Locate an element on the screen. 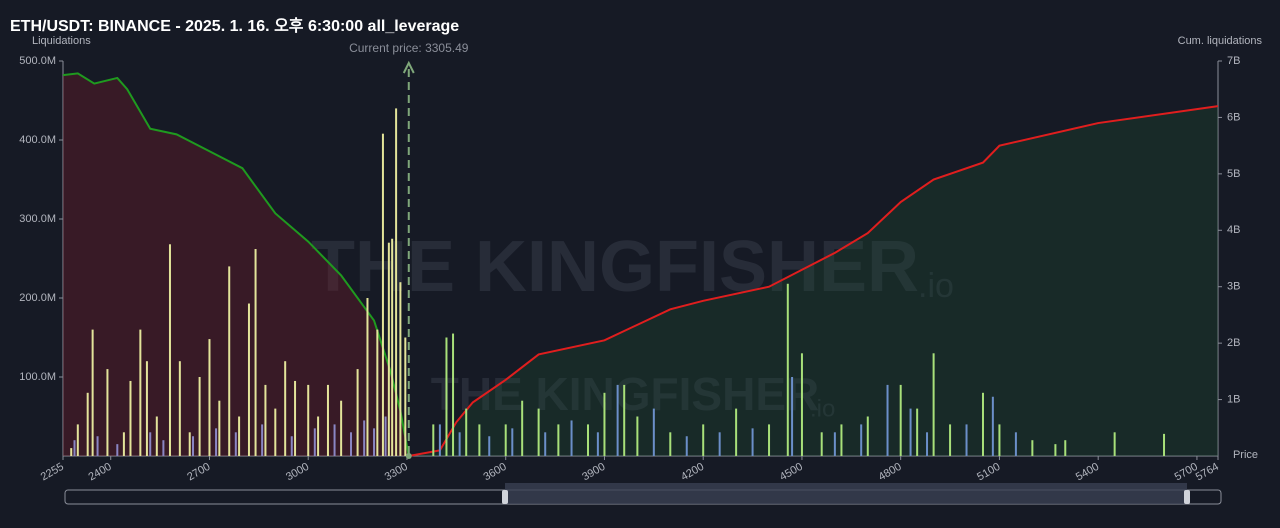  y-axis-label: Liquidations is located at coordinates (61, 41).